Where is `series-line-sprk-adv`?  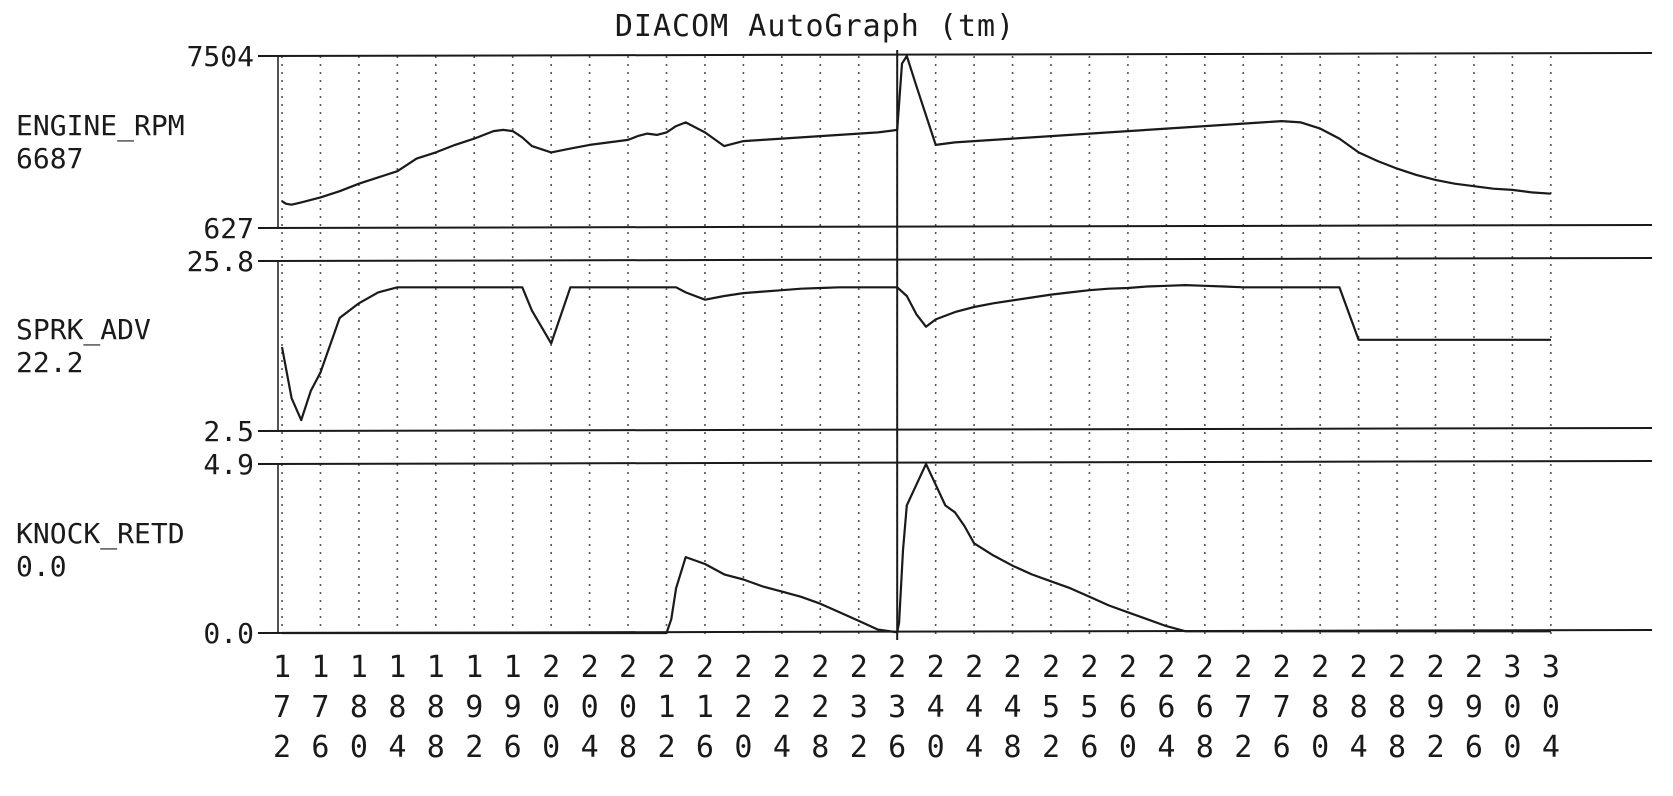 series-line-sprk-adv is located at coordinates (915, 353).